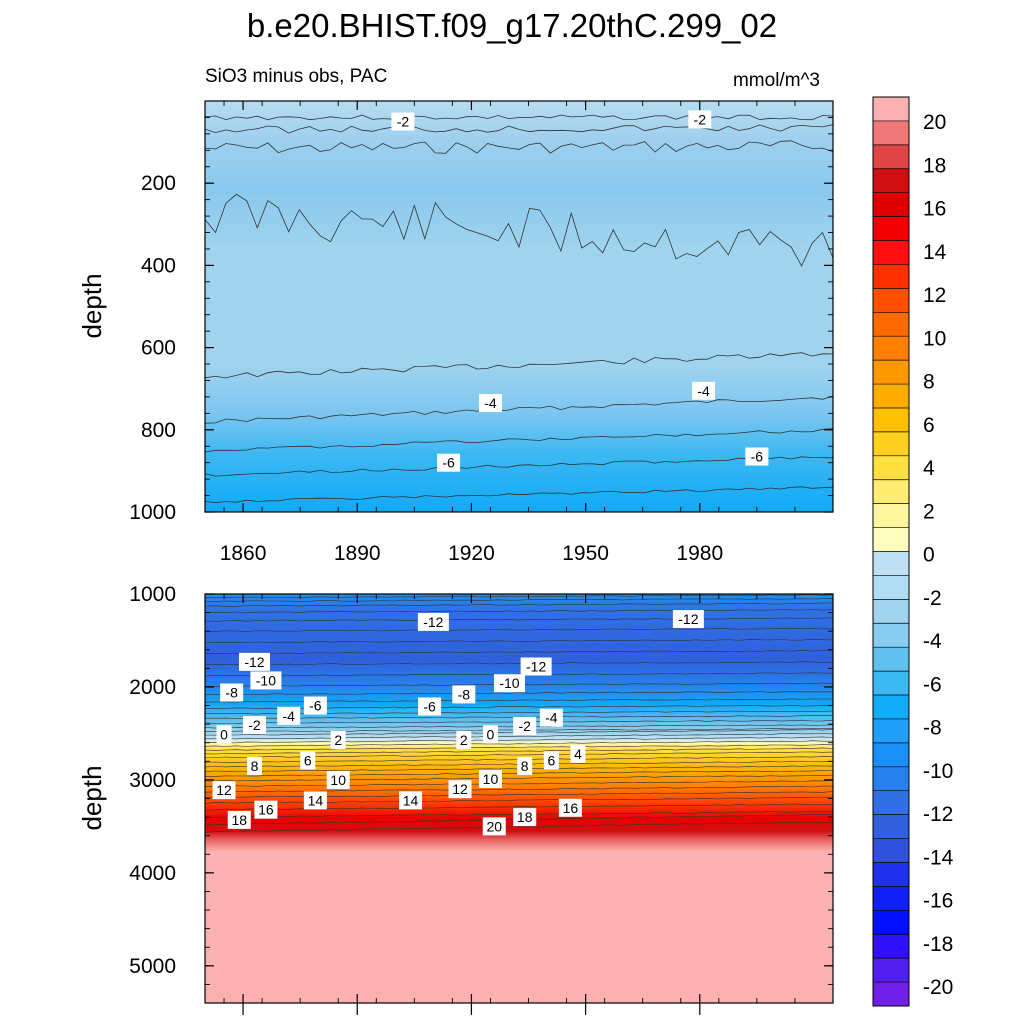  What do you see at coordinates (551, 760) in the screenshot?
I see `contour-label: 6` at bounding box center [551, 760].